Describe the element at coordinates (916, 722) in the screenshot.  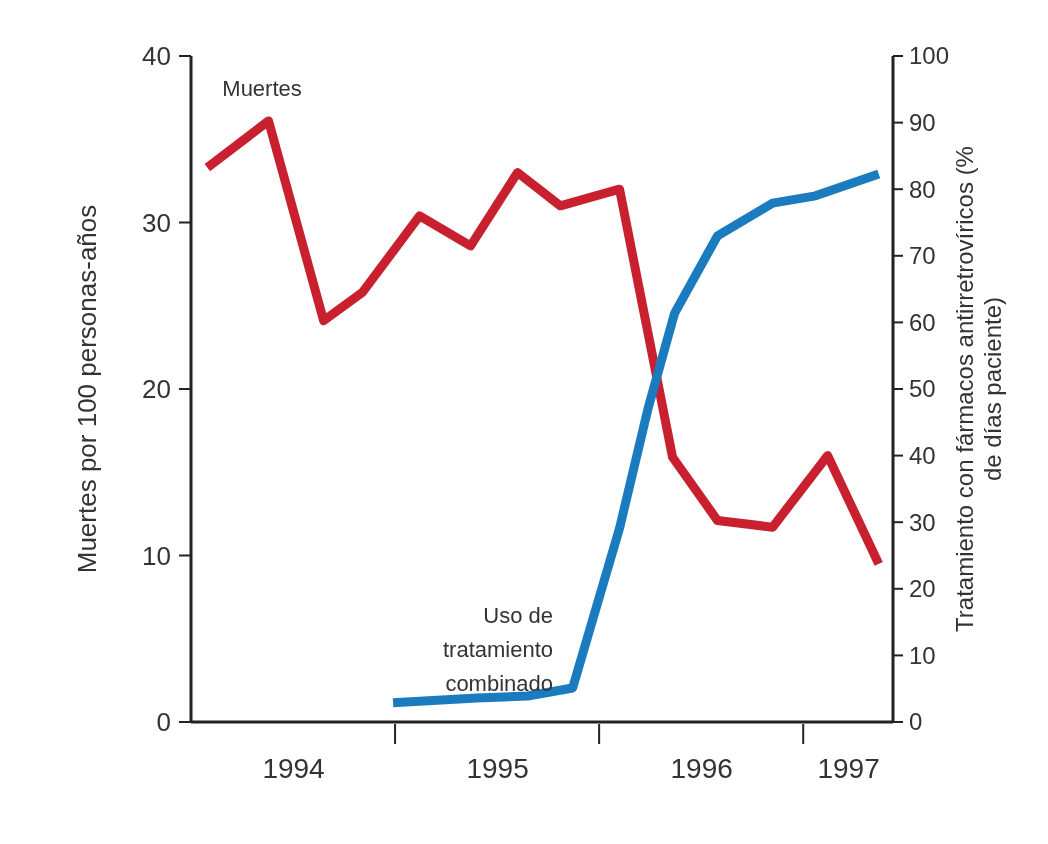
I see `y2-tick-label: 0` at that location.